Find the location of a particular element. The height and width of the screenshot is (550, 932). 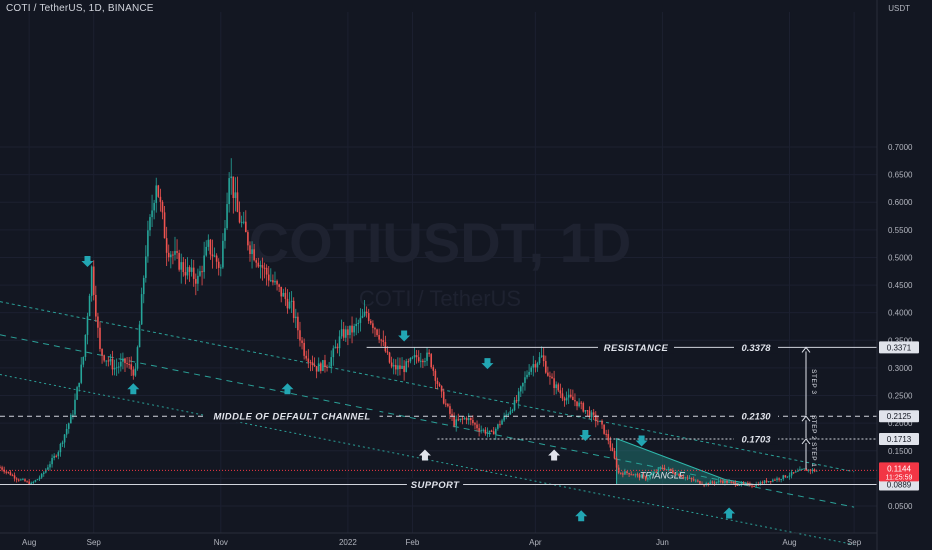

level-price-tag is located at coordinates (899, 416).